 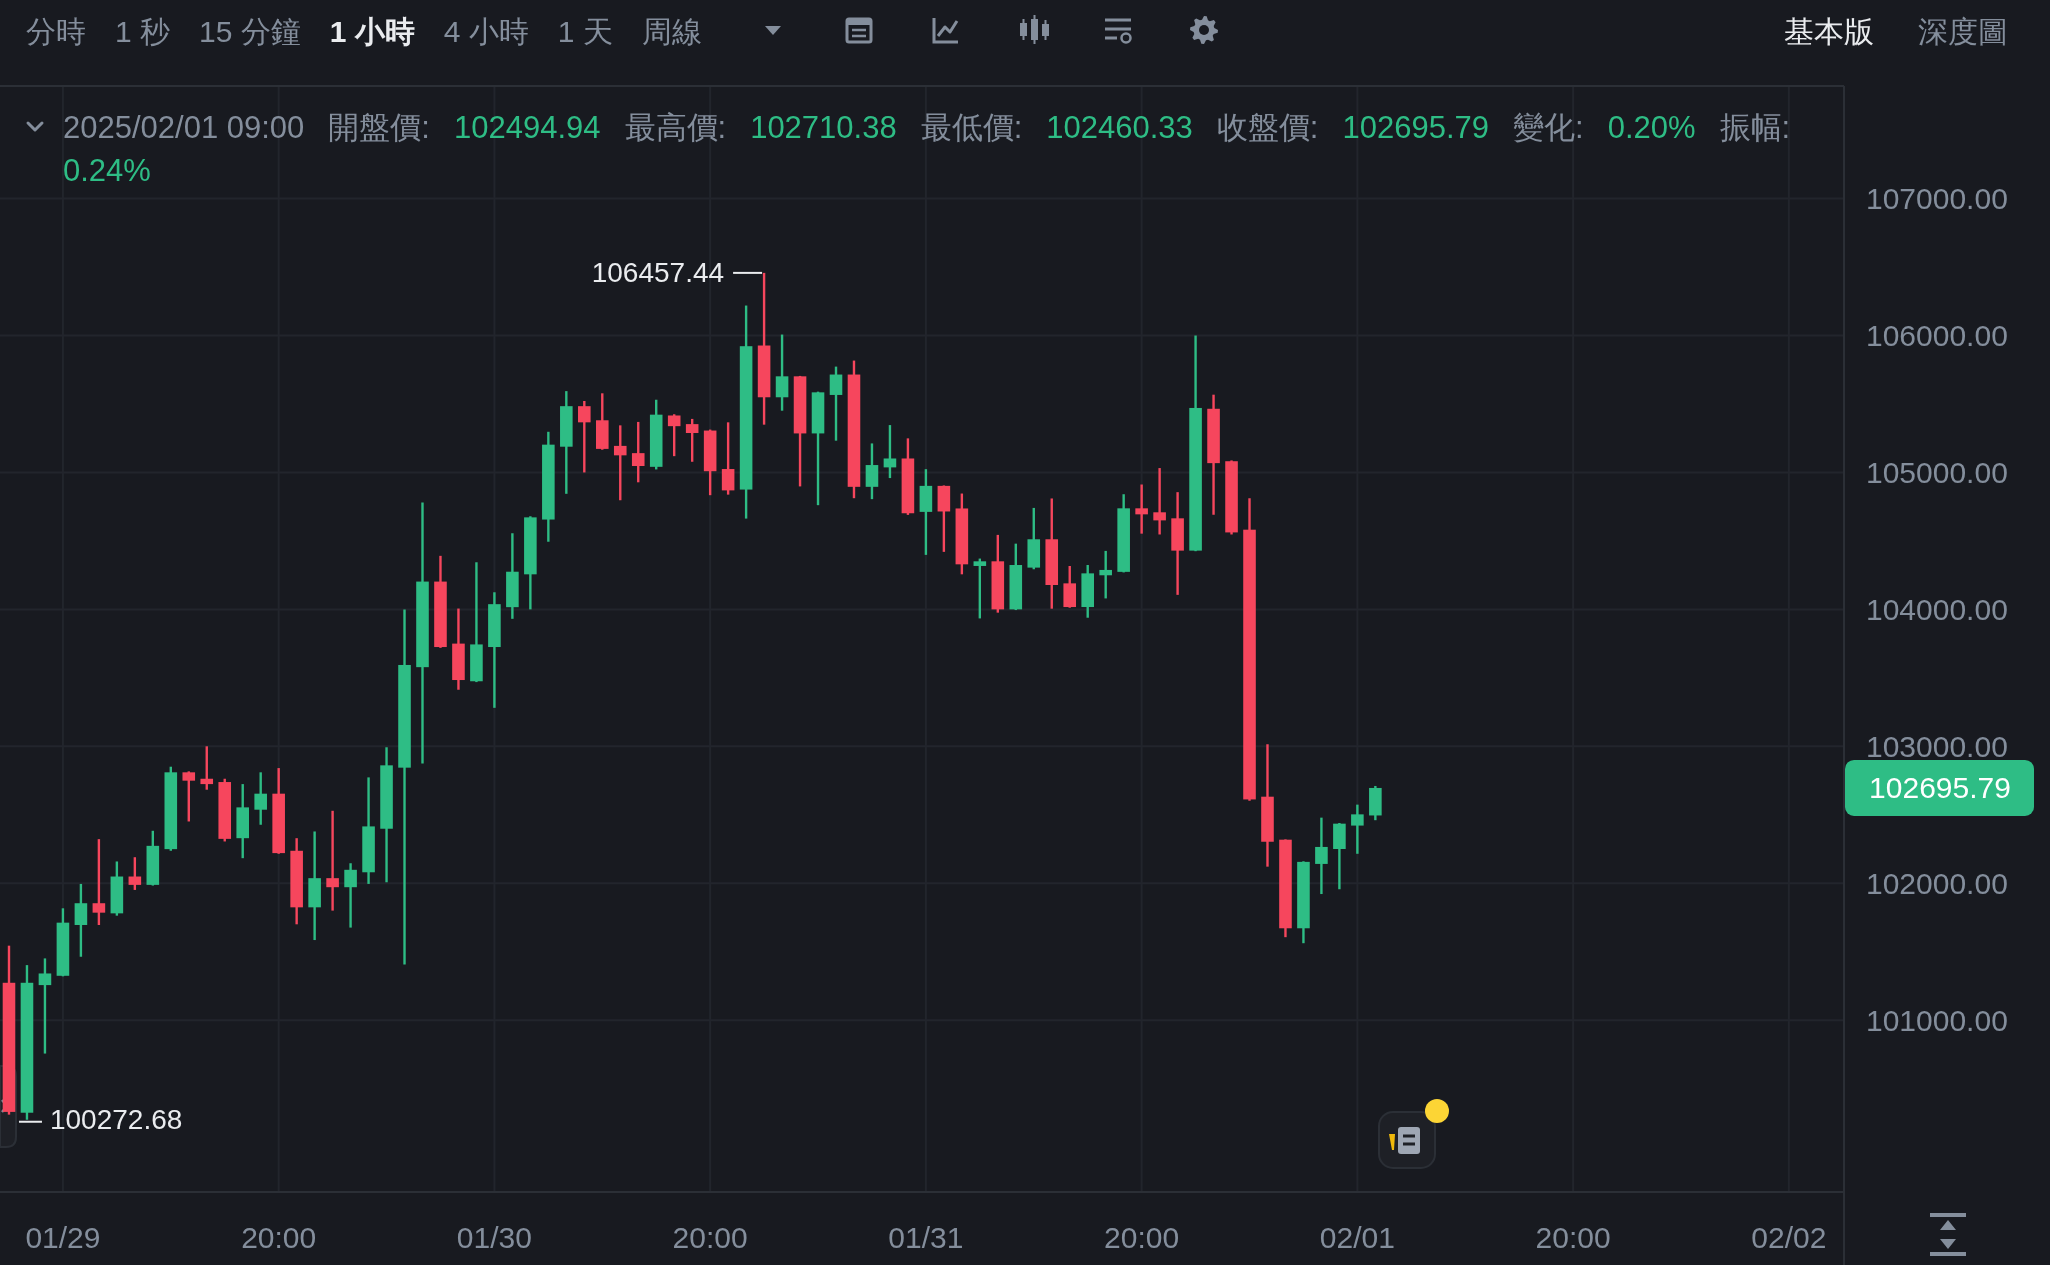 I want to click on x-tick-label: 01/29, so click(x=63, y=1237).